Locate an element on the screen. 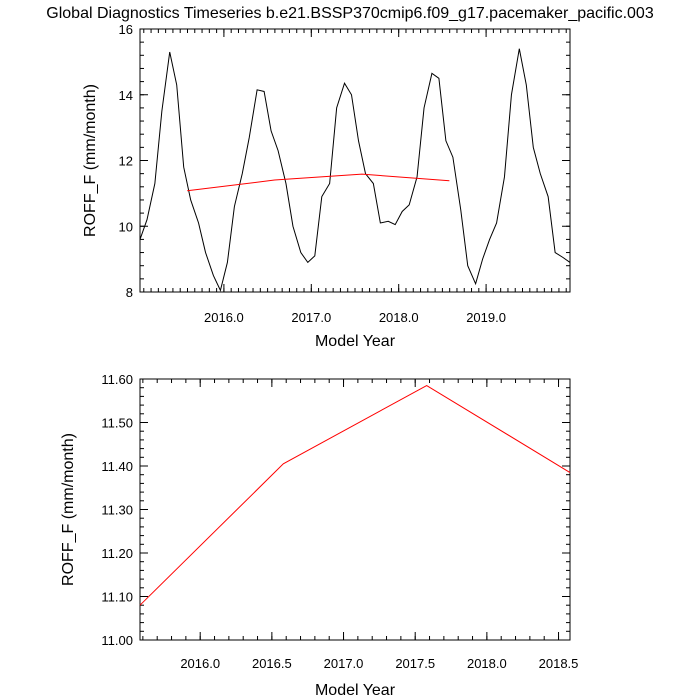 The height and width of the screenshot is (700, 700). x-tick-label: 2018.5 is located at coordinates (559, 663).